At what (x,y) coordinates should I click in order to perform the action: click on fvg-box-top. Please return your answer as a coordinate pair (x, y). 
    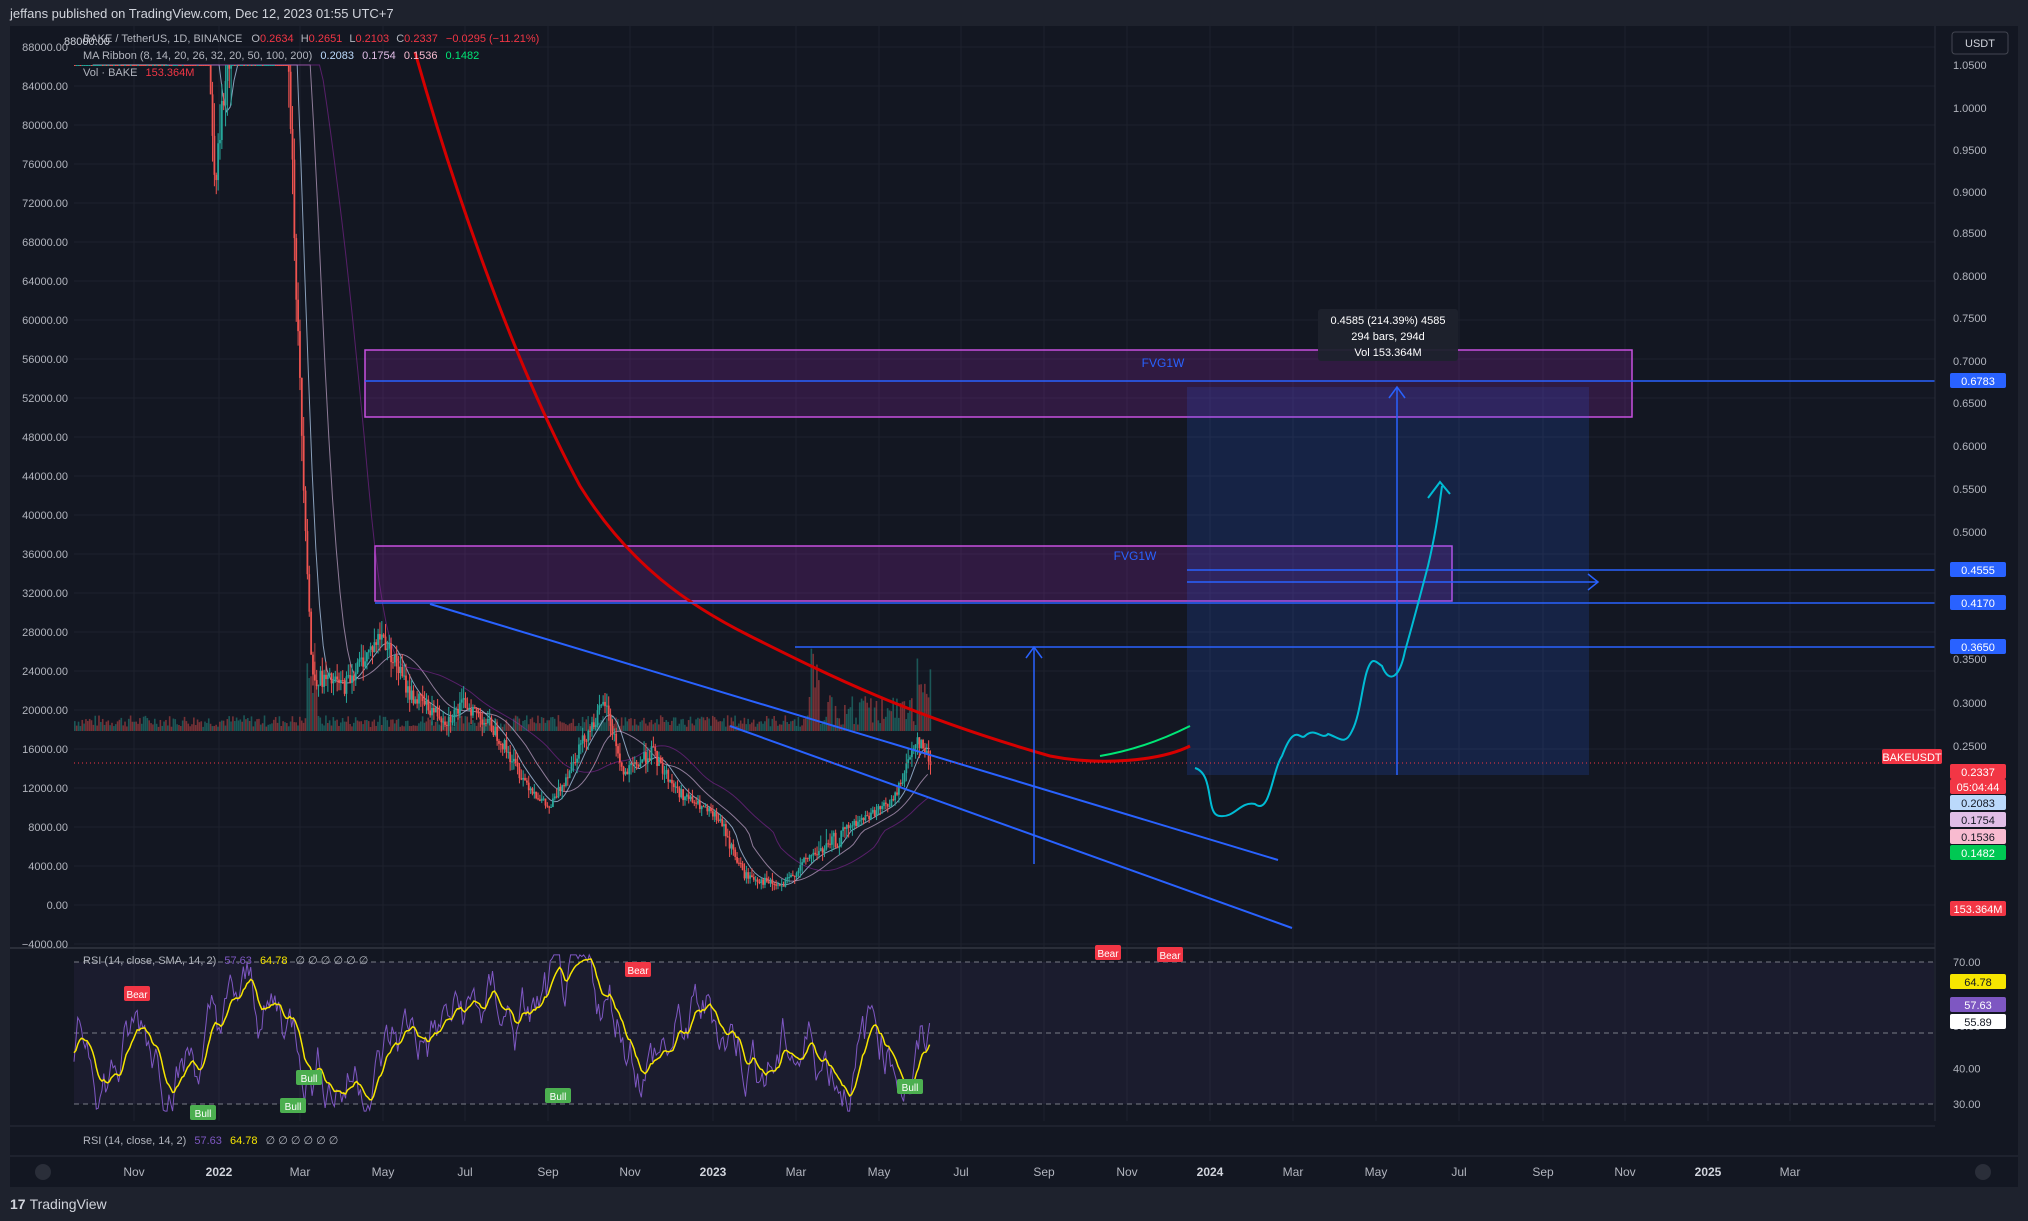
    Looking at the image, I should click on (998, 383).